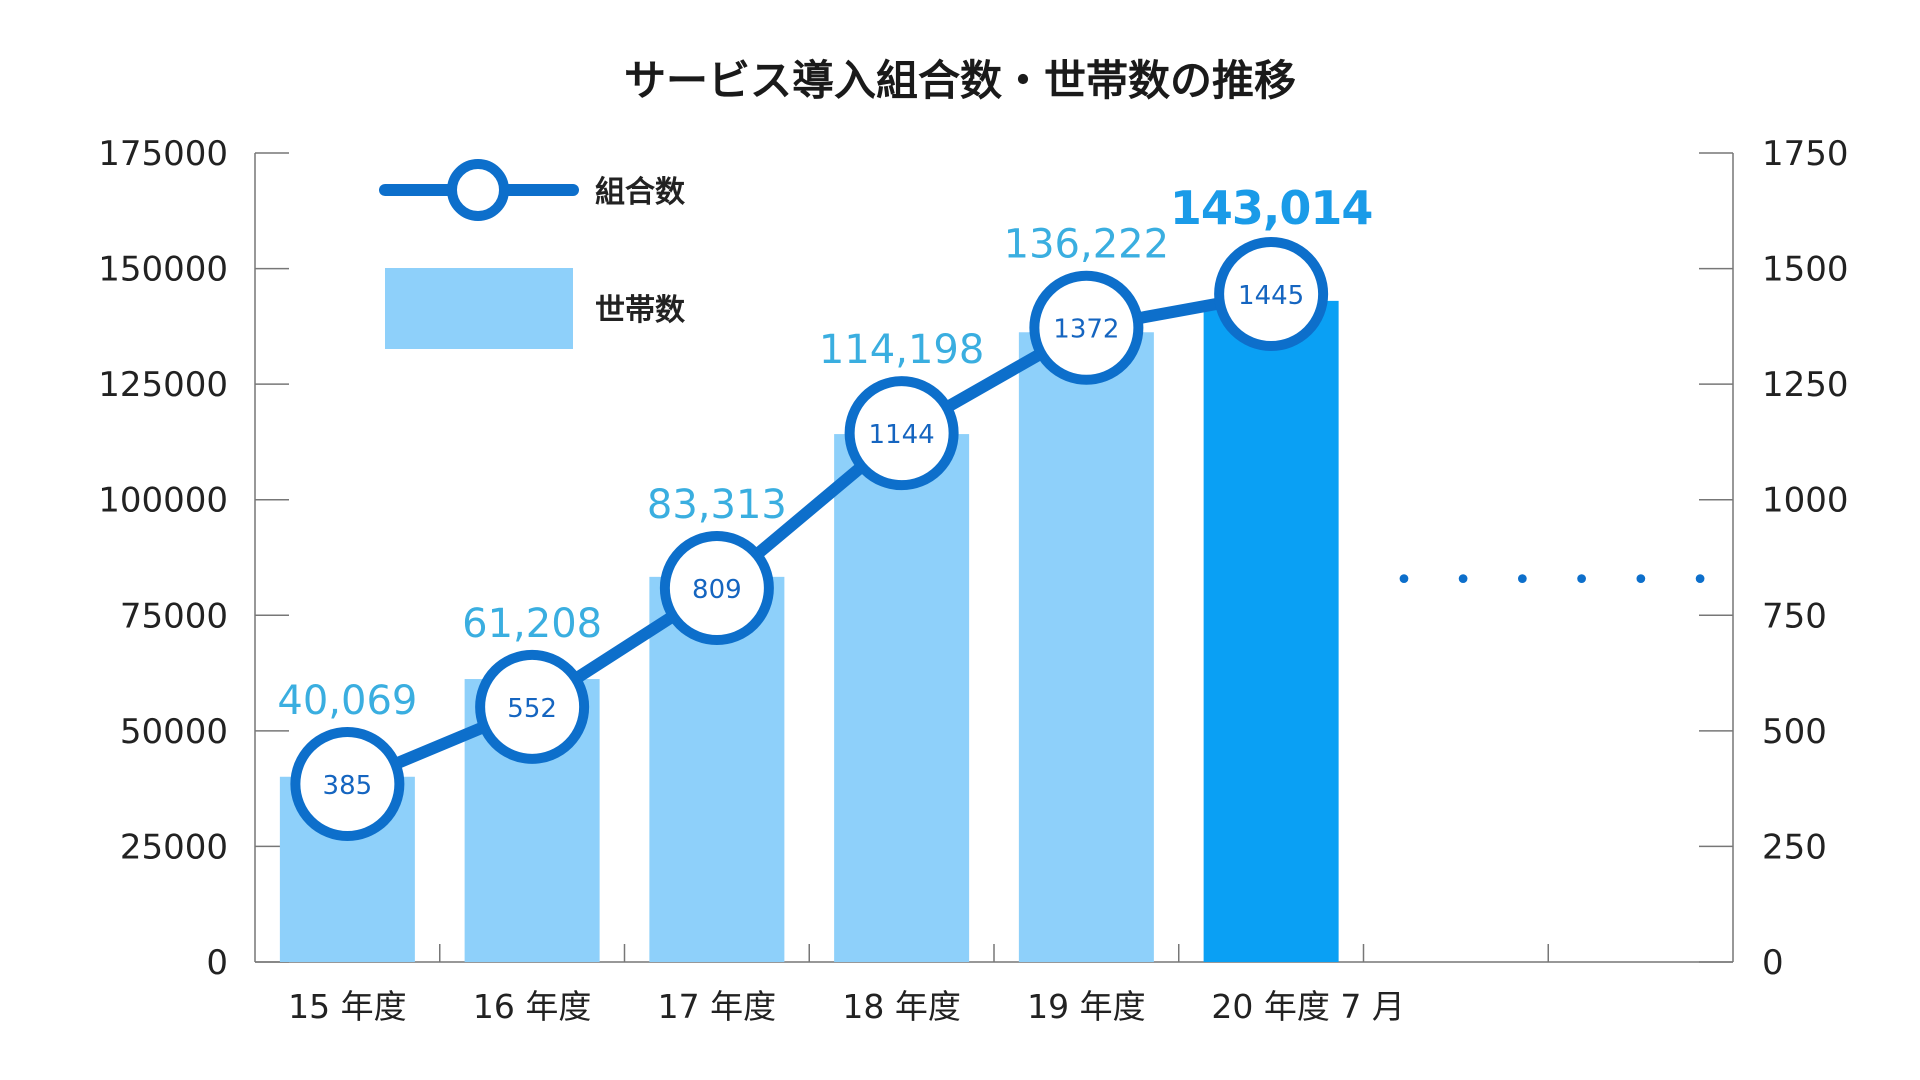 This screenshot has height=1080, width=1920. Describe the element at coordinates (1805, 270) in the screenshot. I see `y-right-tick-label: 1500` at that location.